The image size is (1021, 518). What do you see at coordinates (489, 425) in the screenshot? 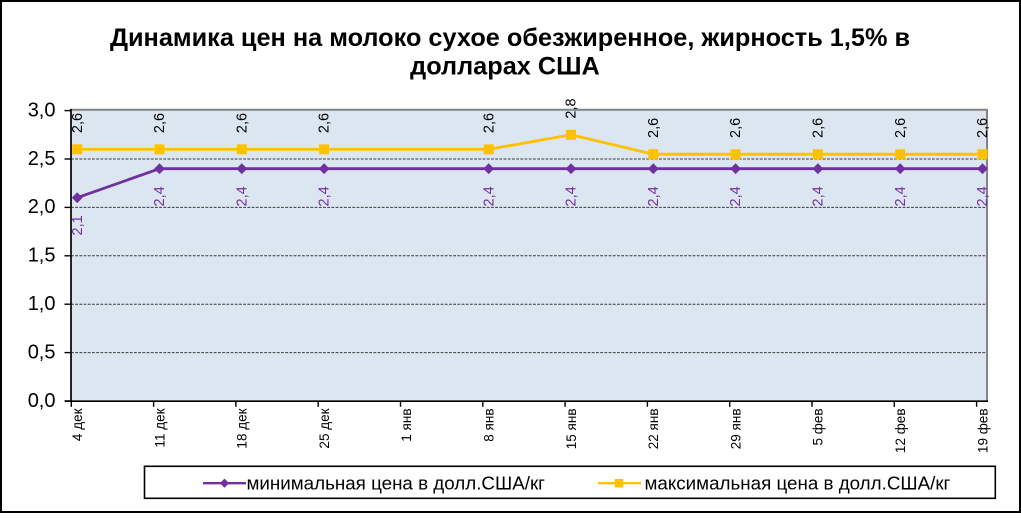
I see `svg-text: 8 янв` at bounding box center [489, 425].